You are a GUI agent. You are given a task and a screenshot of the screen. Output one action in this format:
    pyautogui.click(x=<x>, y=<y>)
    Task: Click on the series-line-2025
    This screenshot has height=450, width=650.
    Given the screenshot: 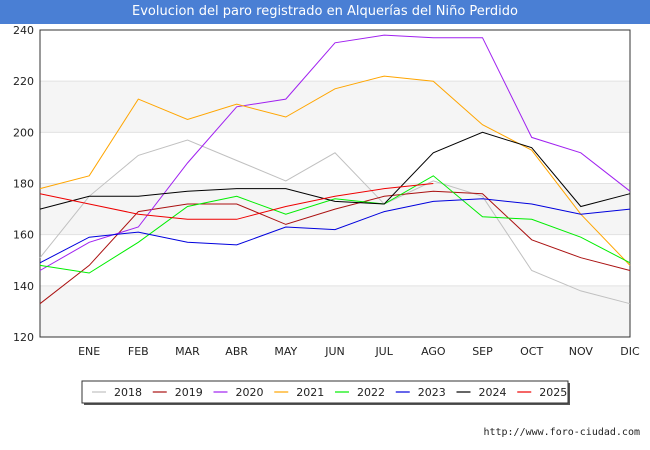 What is the action you would take?
    pyautogui.click(x=236, y=201)
    